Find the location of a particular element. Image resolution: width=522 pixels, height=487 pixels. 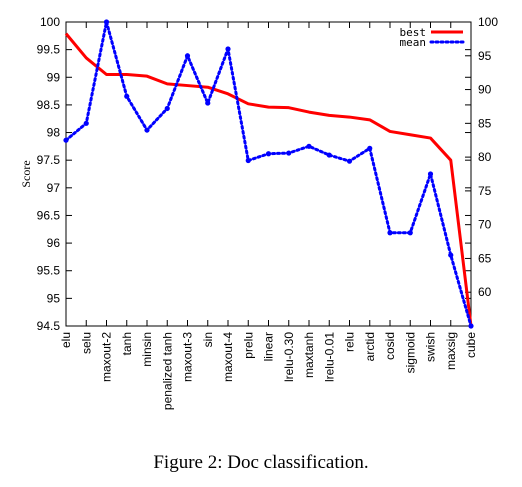

right-tick-label: 80 is located at coordinates (485, 157).